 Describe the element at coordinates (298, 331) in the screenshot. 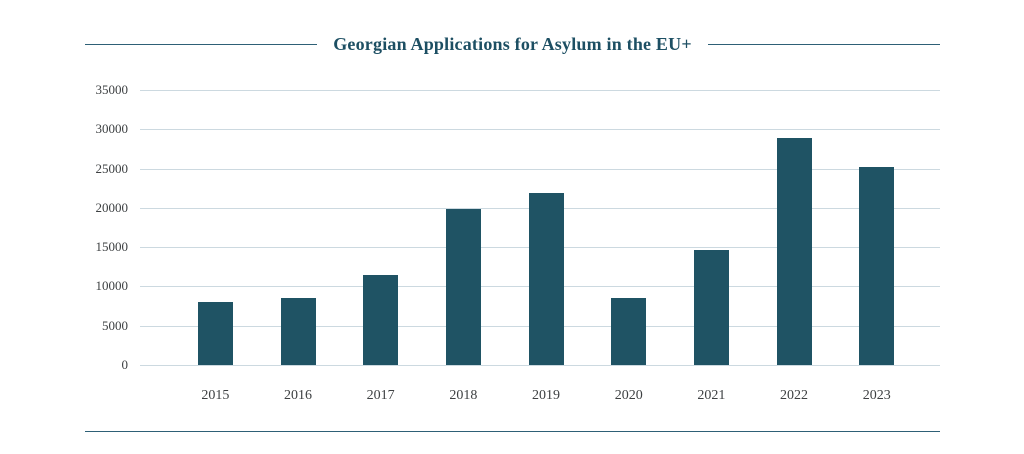

I see `bar-2016` at that location.